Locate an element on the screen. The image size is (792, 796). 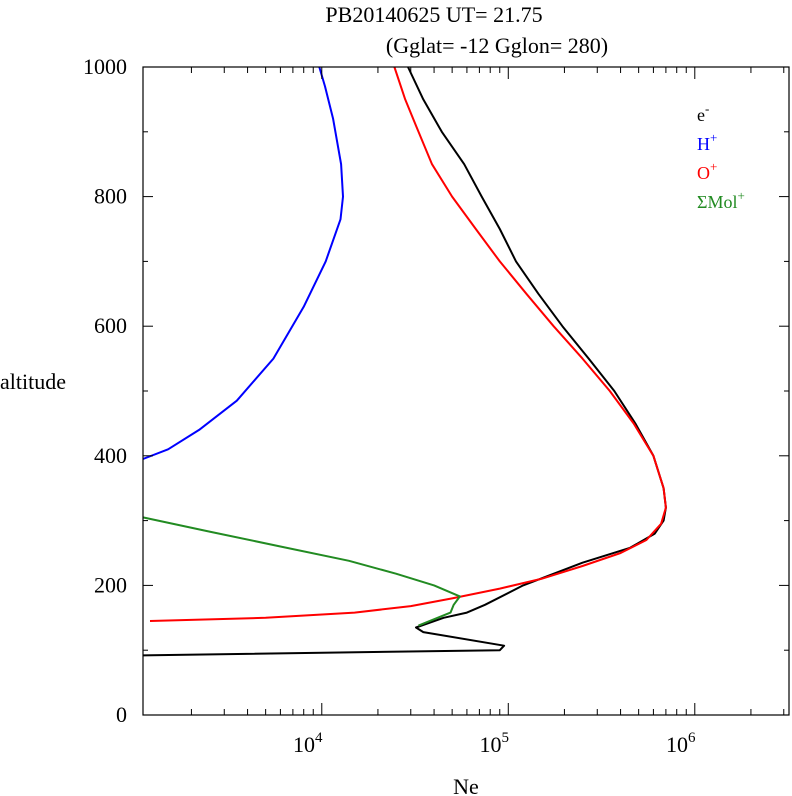
chart-subtitle: (Gglat= -12 Gglon= 280) is located at coordinates (497, 45).